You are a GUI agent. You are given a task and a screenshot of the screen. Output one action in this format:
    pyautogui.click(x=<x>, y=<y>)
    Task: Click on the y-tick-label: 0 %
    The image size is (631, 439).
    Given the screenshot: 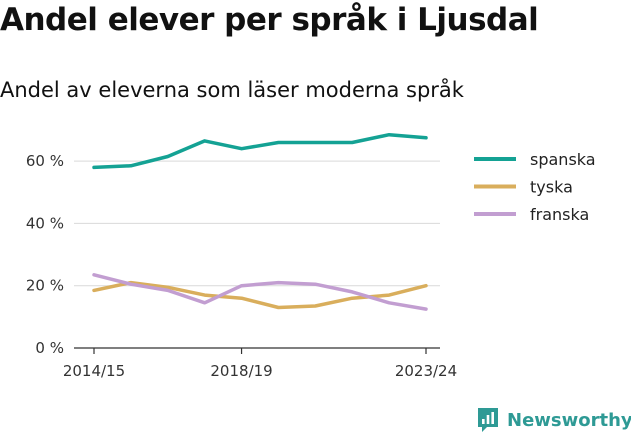 What is the action you would take?
    pyautogui.click(x=49, y=348)
    